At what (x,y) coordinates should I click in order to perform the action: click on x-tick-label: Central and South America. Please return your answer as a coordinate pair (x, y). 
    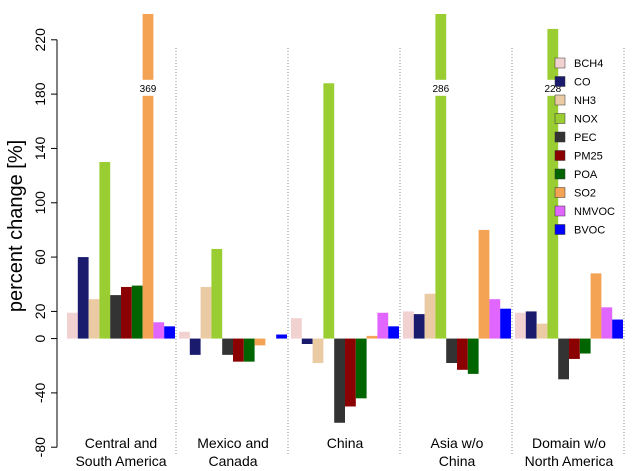
    Looking at the image, I should click on (121, 452).